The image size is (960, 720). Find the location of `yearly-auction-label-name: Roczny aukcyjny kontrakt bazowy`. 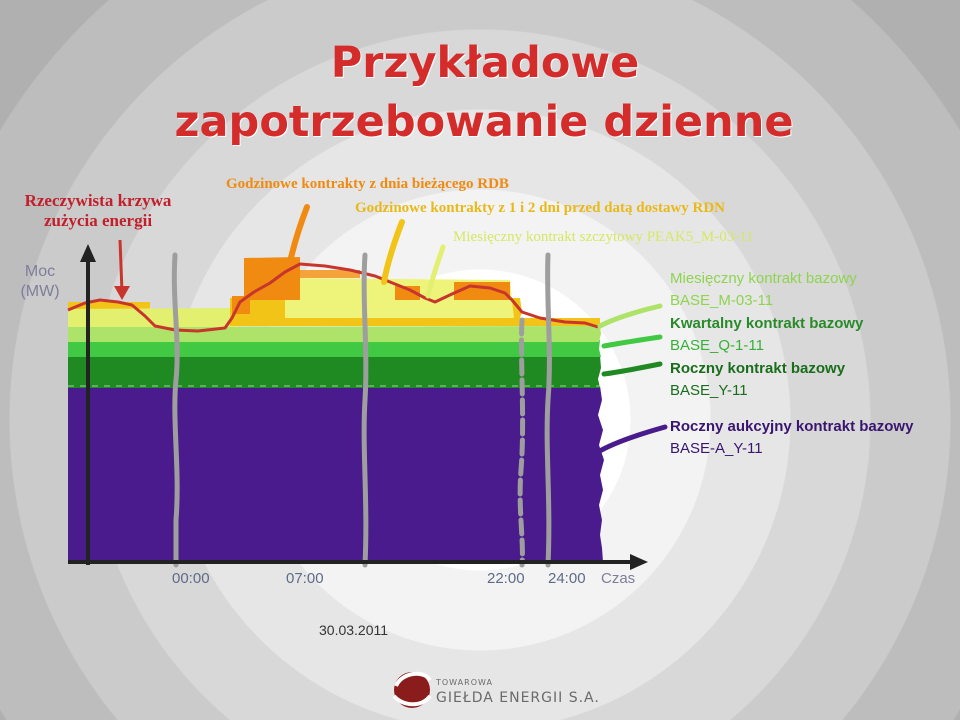

yearly-auction-label-name: Roczny aukcyjny kontrakt bazowy is located at coordinates (792, 426).